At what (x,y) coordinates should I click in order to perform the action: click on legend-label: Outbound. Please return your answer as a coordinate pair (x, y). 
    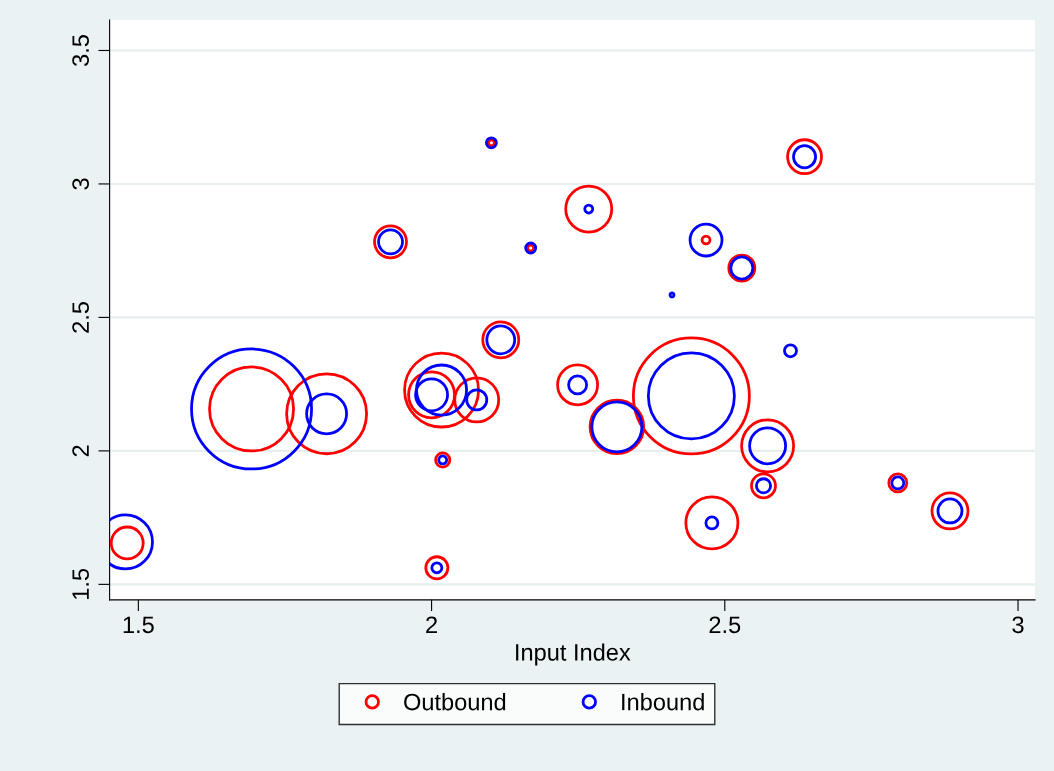
    Looking at the image, I should click on (455, 702).